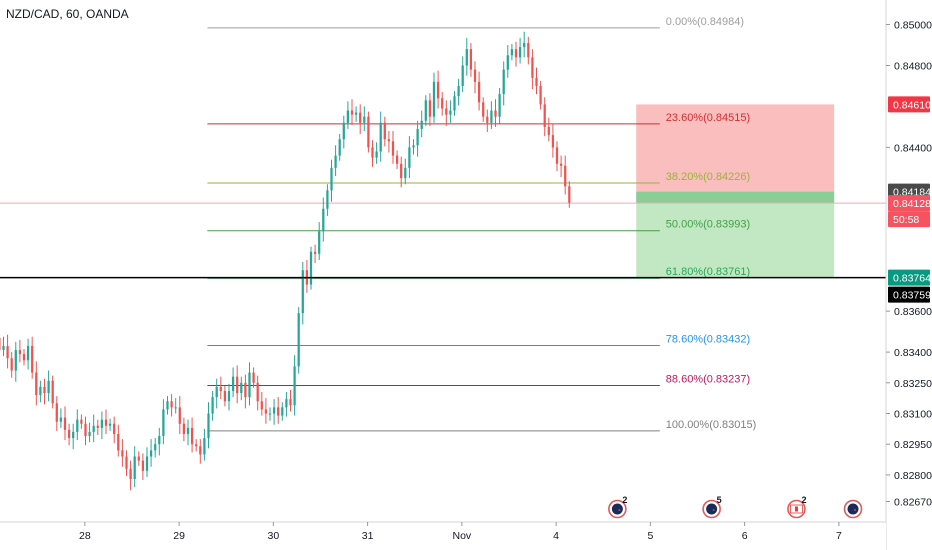 The width and height of the screenshot is (932, 550). What do you see at coordinates (443, 536) in the screenshot?
I see `time-axis` at bounding box center [443, 536].